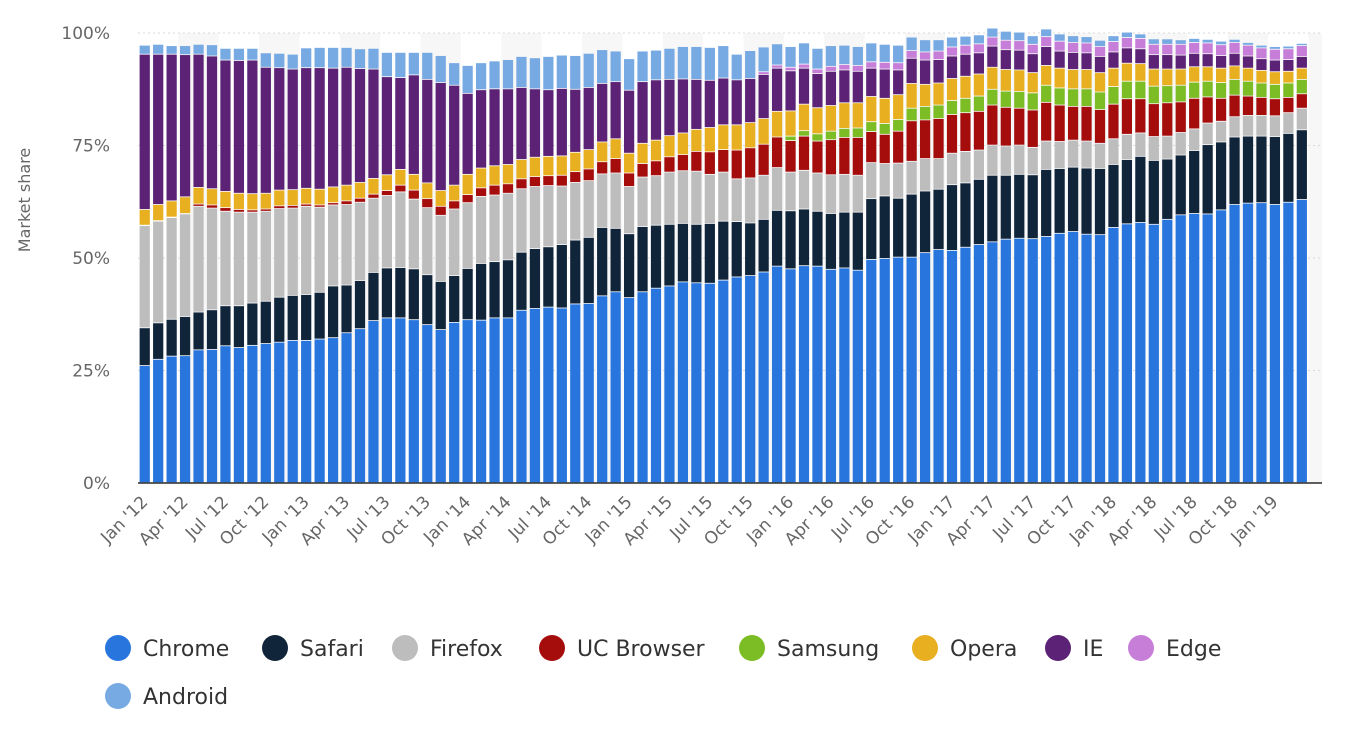 The image size is (1347, 749). What do you see at coordinates (763, 377) in the screenshot?
I see `bar-segment-chrome: Nov '15 — Chrome: 46.8%` at bounding box center [763, 377].